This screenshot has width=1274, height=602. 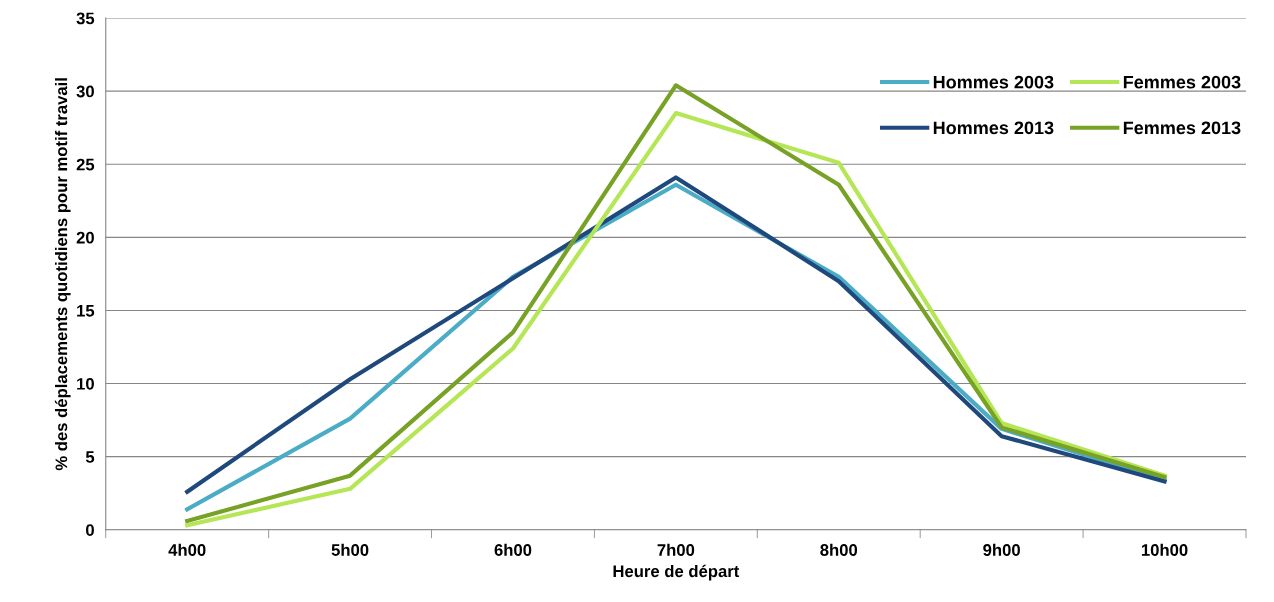 I want to click on y-tick-label: 25, so click(x=85, y=164).